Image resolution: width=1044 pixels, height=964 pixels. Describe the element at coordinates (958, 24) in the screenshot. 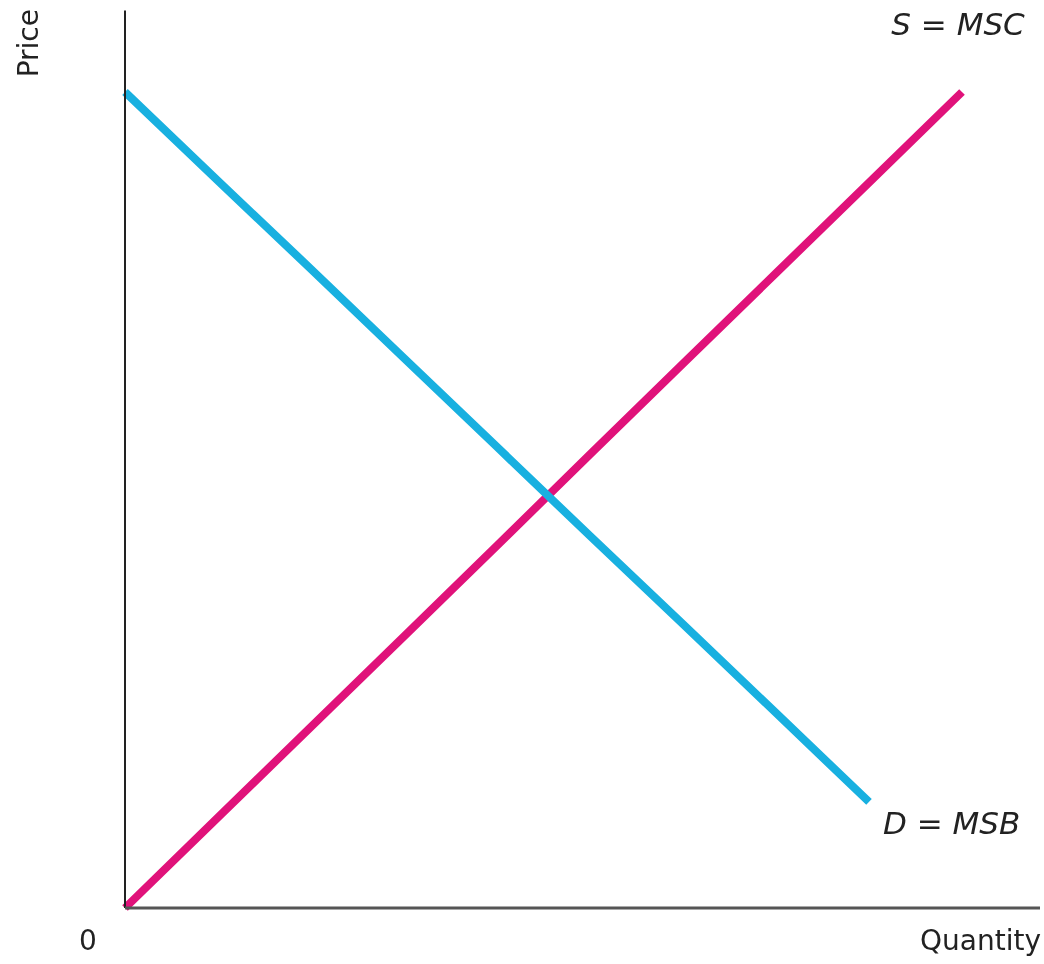

I see `text: S = MSC` at that location.